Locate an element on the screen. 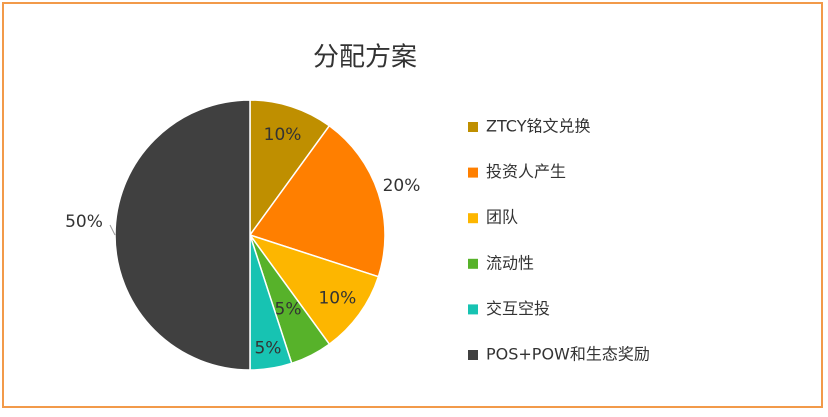  legend-label: 流动性 is located at coordinates (510, 262).